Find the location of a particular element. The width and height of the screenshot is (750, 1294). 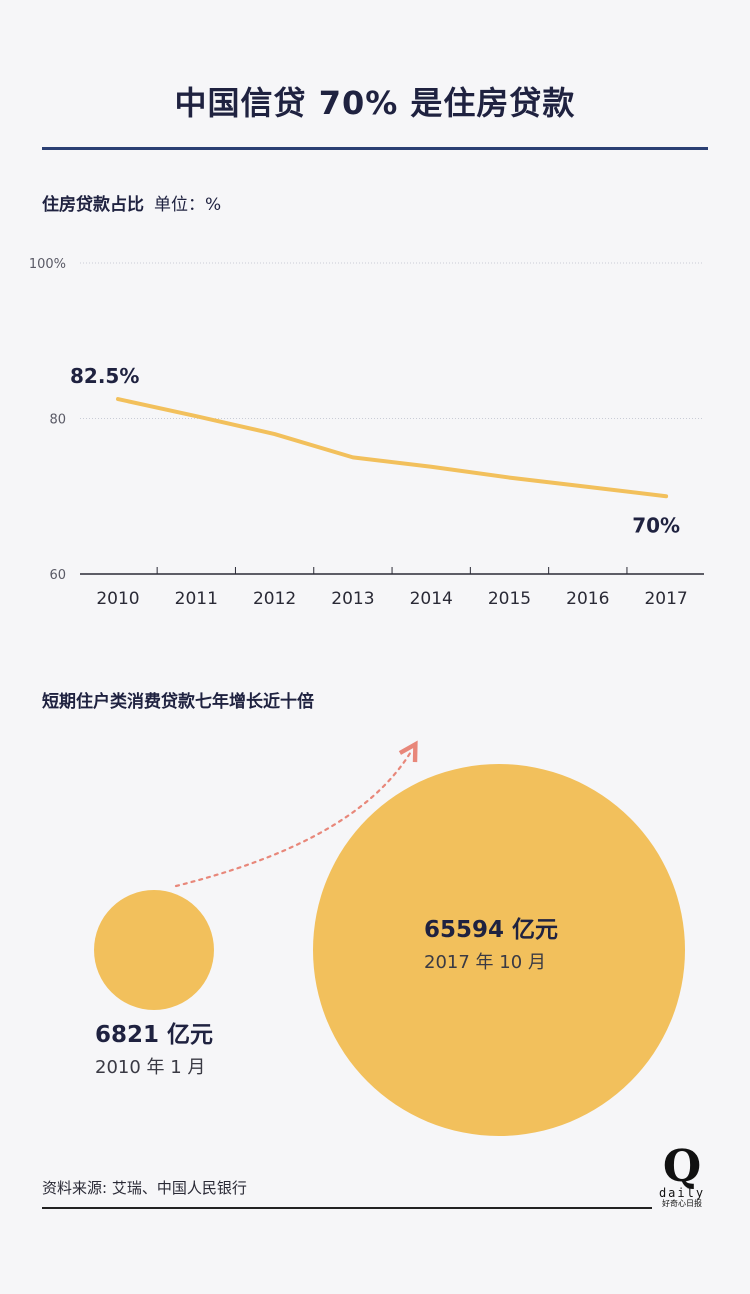

line-chart-subtitle: 住房贷款占比 单位：% is located at coordinates (131, 202).